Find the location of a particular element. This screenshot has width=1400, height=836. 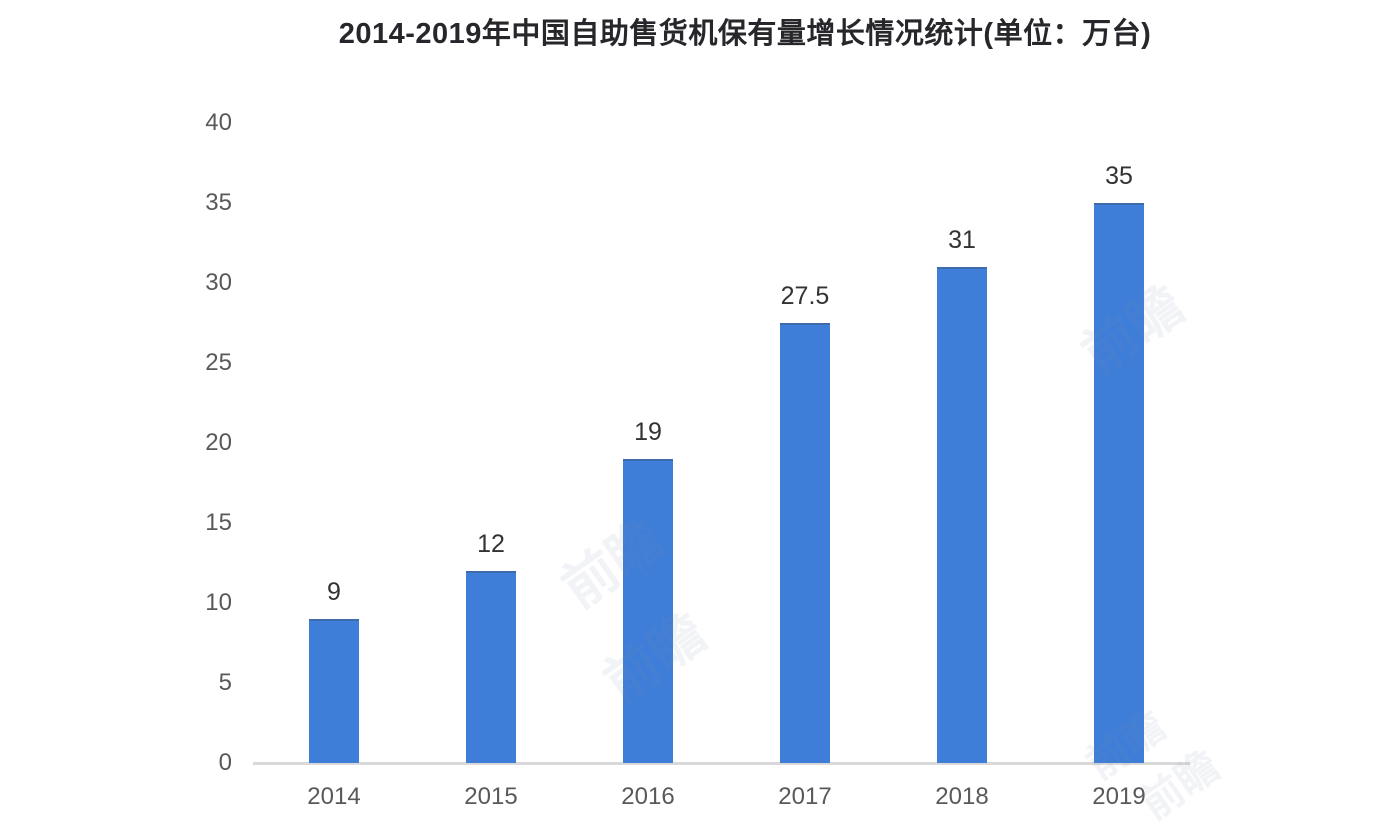

x-axis-label-2018: 2018 is located at coordinates (962, 796).